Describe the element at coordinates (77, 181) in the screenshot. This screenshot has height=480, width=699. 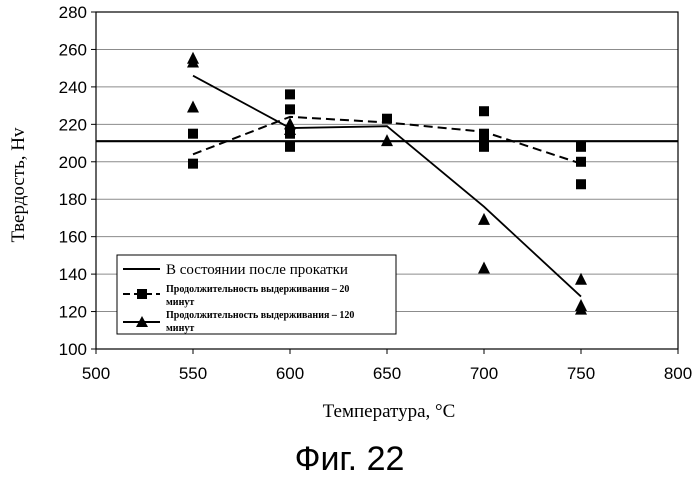
I see `y-axis-ticks: 100 120 140 160 180 200 220 240 260 280` at that location.